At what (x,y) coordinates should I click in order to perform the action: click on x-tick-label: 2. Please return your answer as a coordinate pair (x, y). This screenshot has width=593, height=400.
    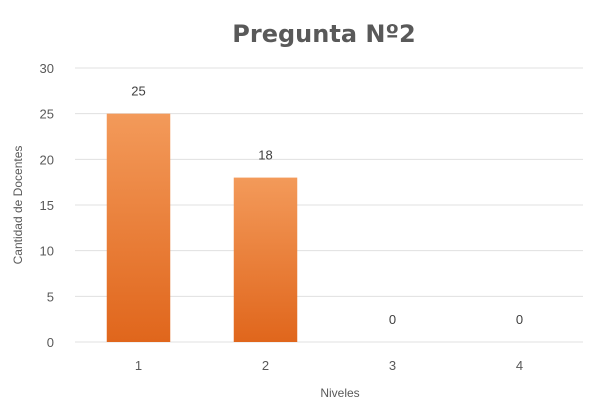
    Looking at the image, I should click on (265, 365).